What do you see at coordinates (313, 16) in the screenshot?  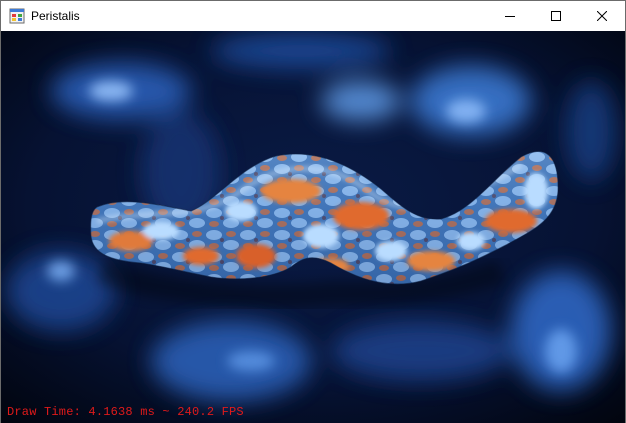 I see `title-bar: Peristalis` at bounding box center [313, 16].